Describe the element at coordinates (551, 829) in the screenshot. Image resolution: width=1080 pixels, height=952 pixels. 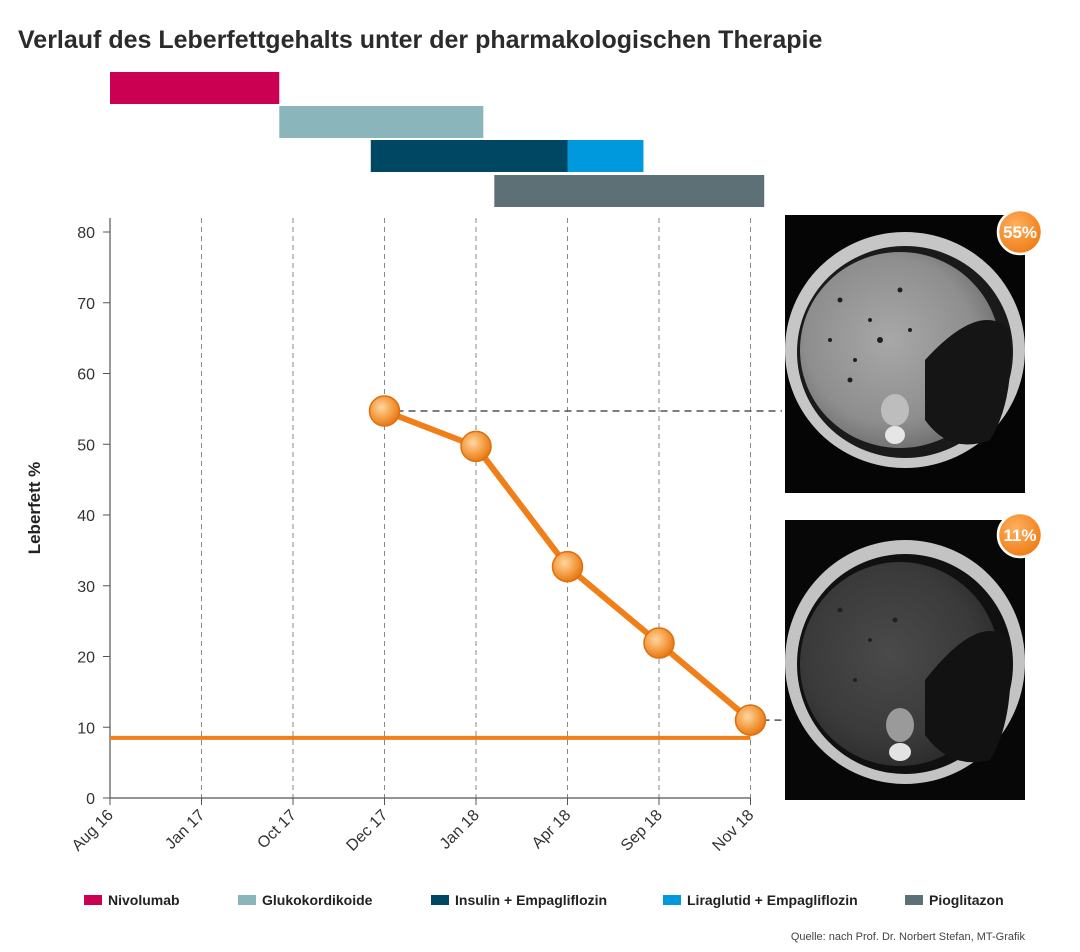
I see `x-tick-label: Apr 18` at that location.